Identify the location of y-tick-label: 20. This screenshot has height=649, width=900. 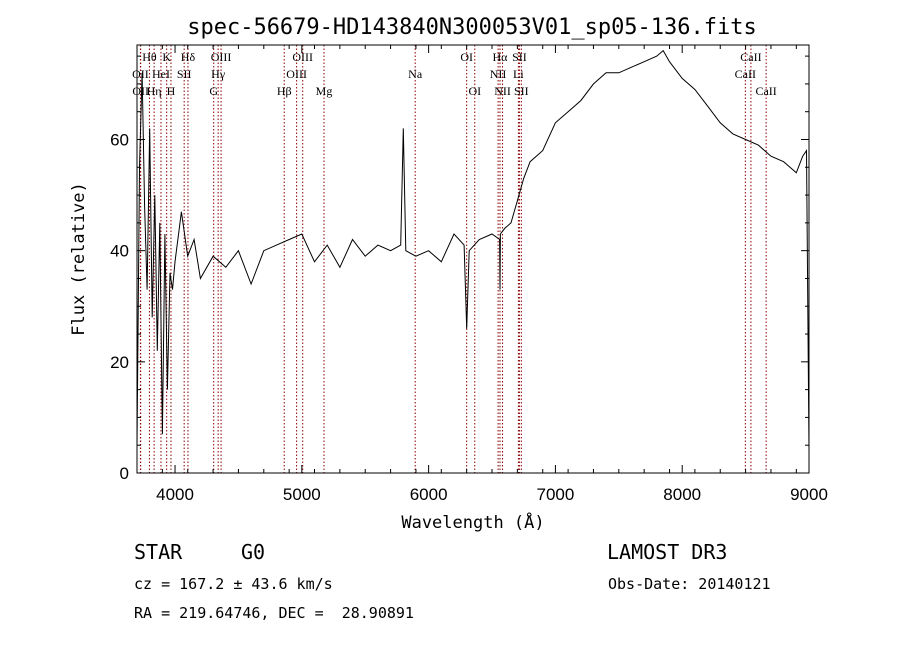
(119, 362).